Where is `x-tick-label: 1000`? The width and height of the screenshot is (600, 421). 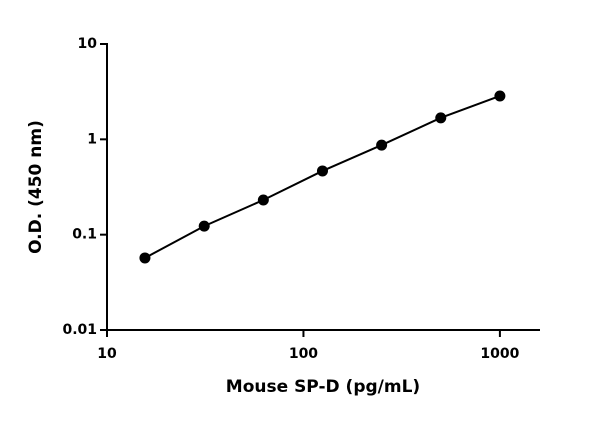 x-tick-label: 1000 is located at coordinates (499, 354).